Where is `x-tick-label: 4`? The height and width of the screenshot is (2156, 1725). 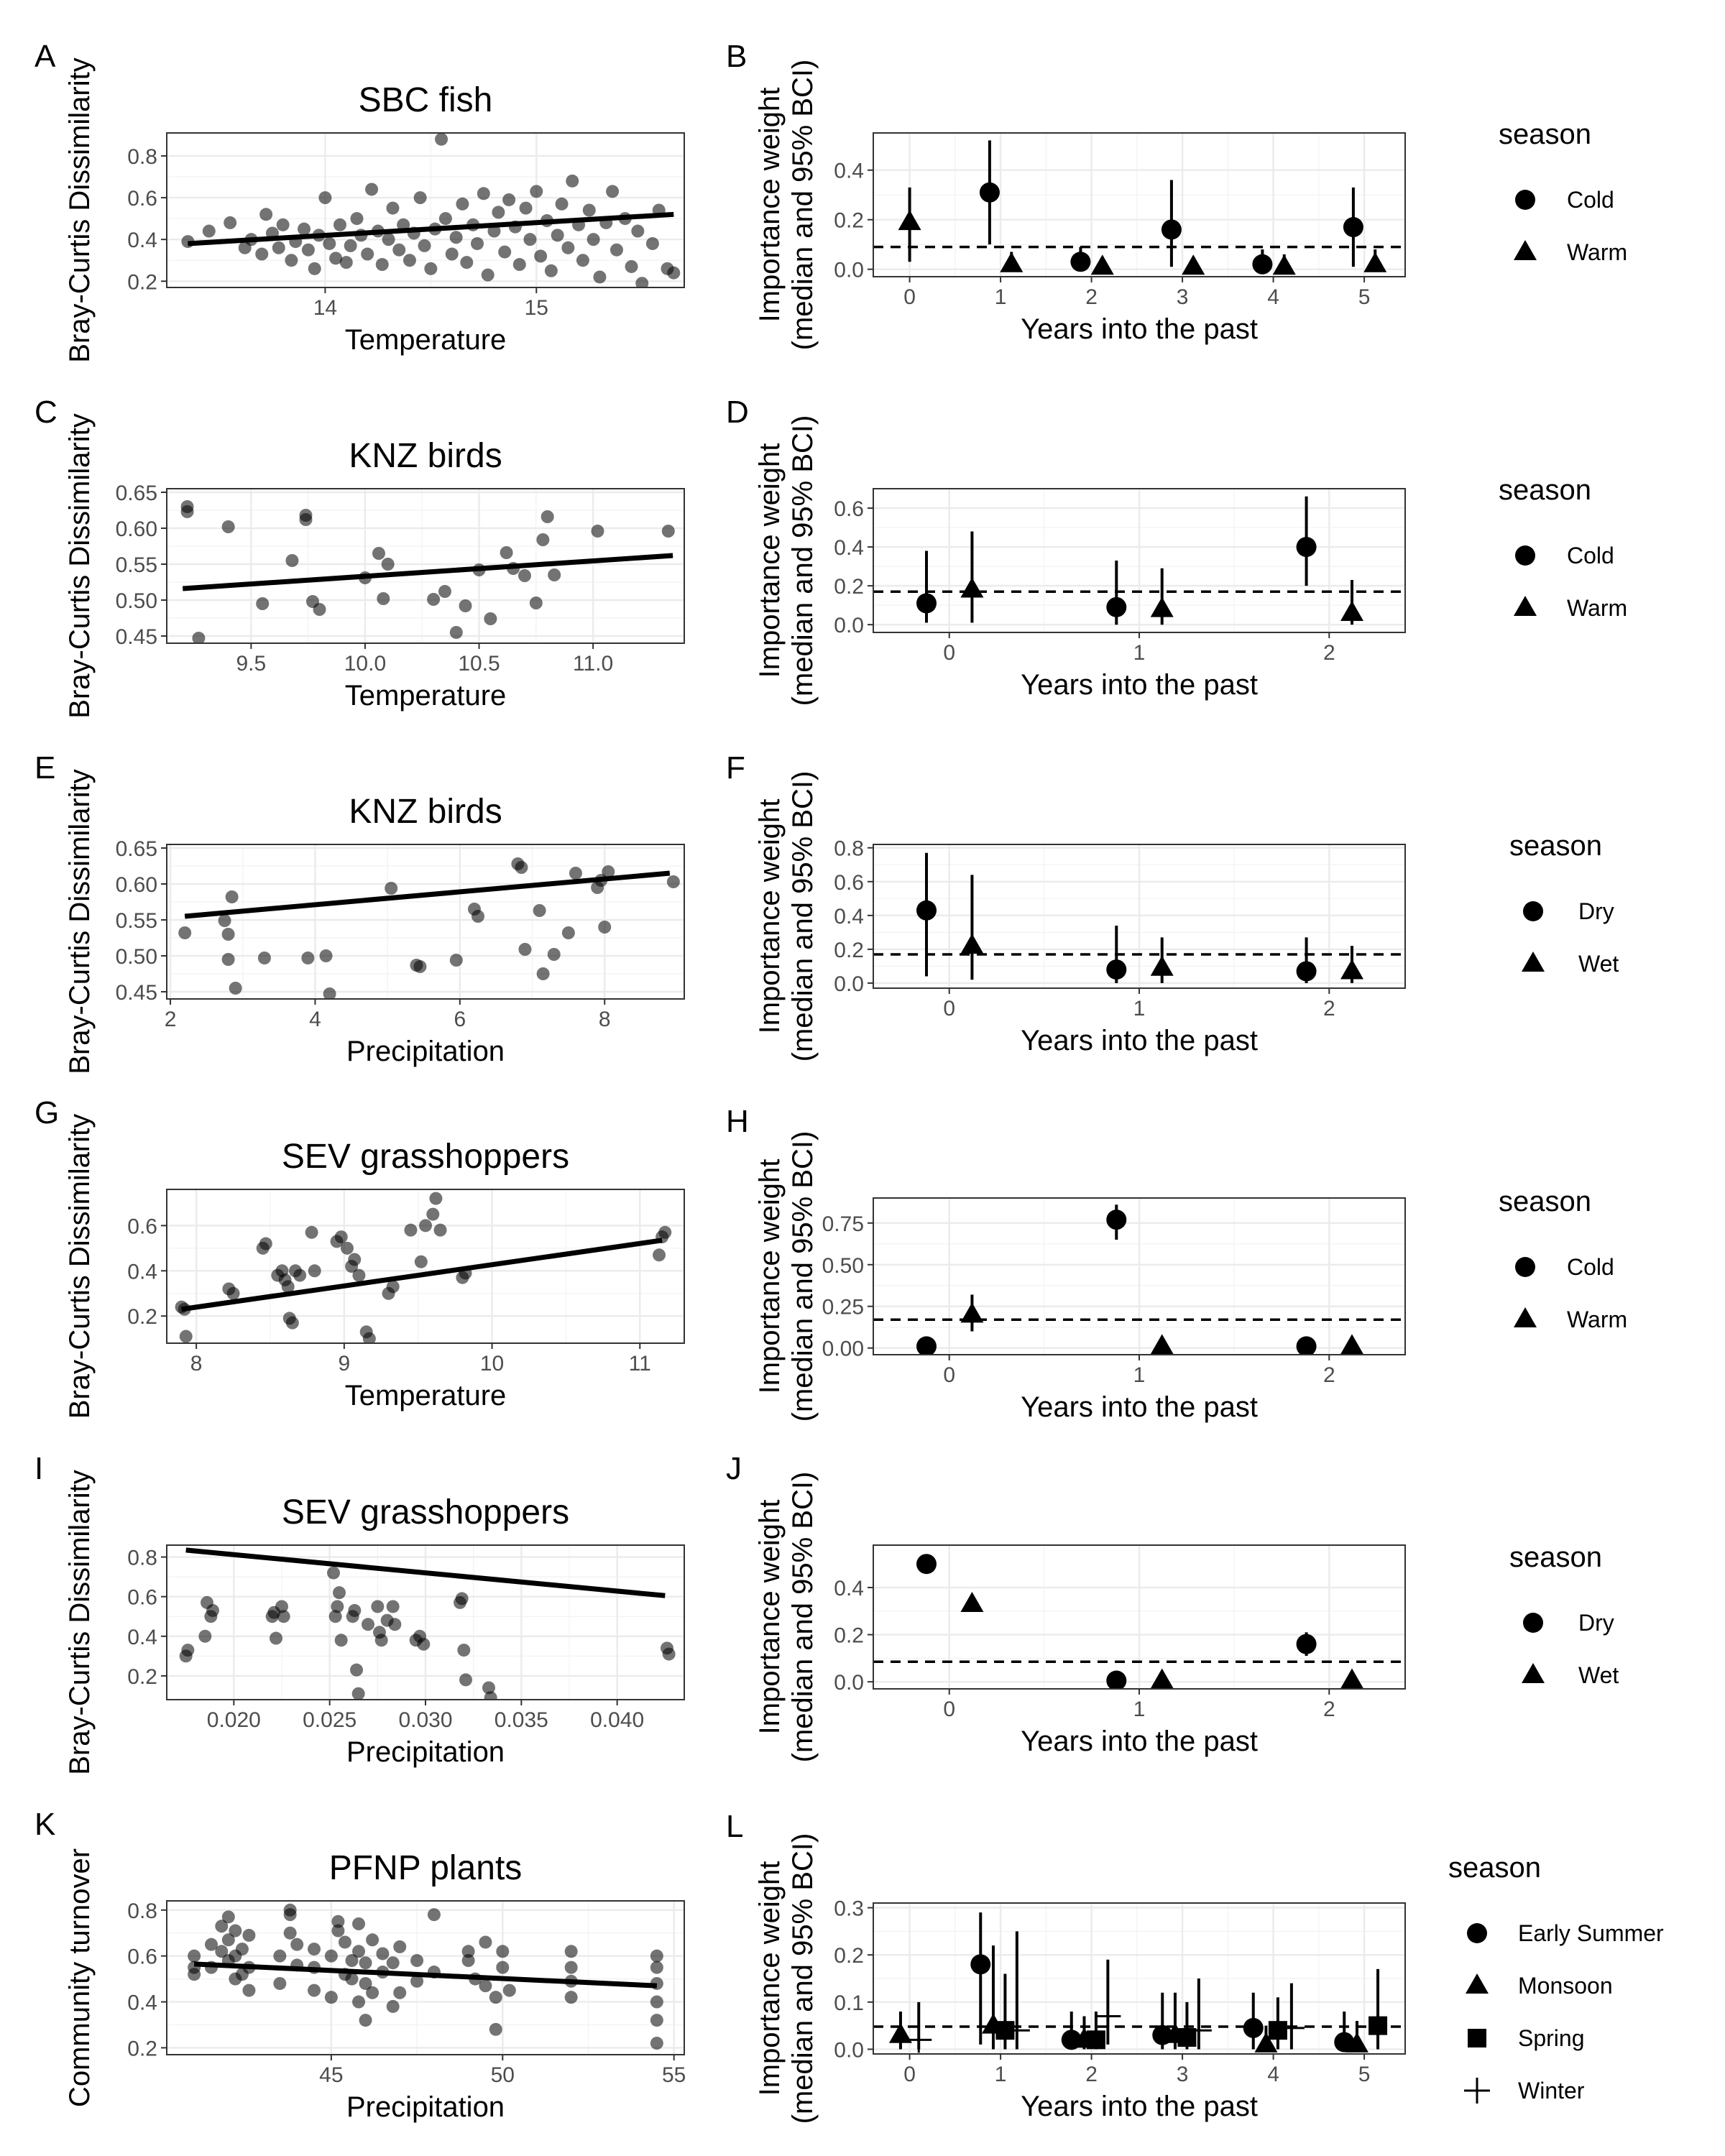
x-tick-label: 4 is located at coordinates (315, 1020).